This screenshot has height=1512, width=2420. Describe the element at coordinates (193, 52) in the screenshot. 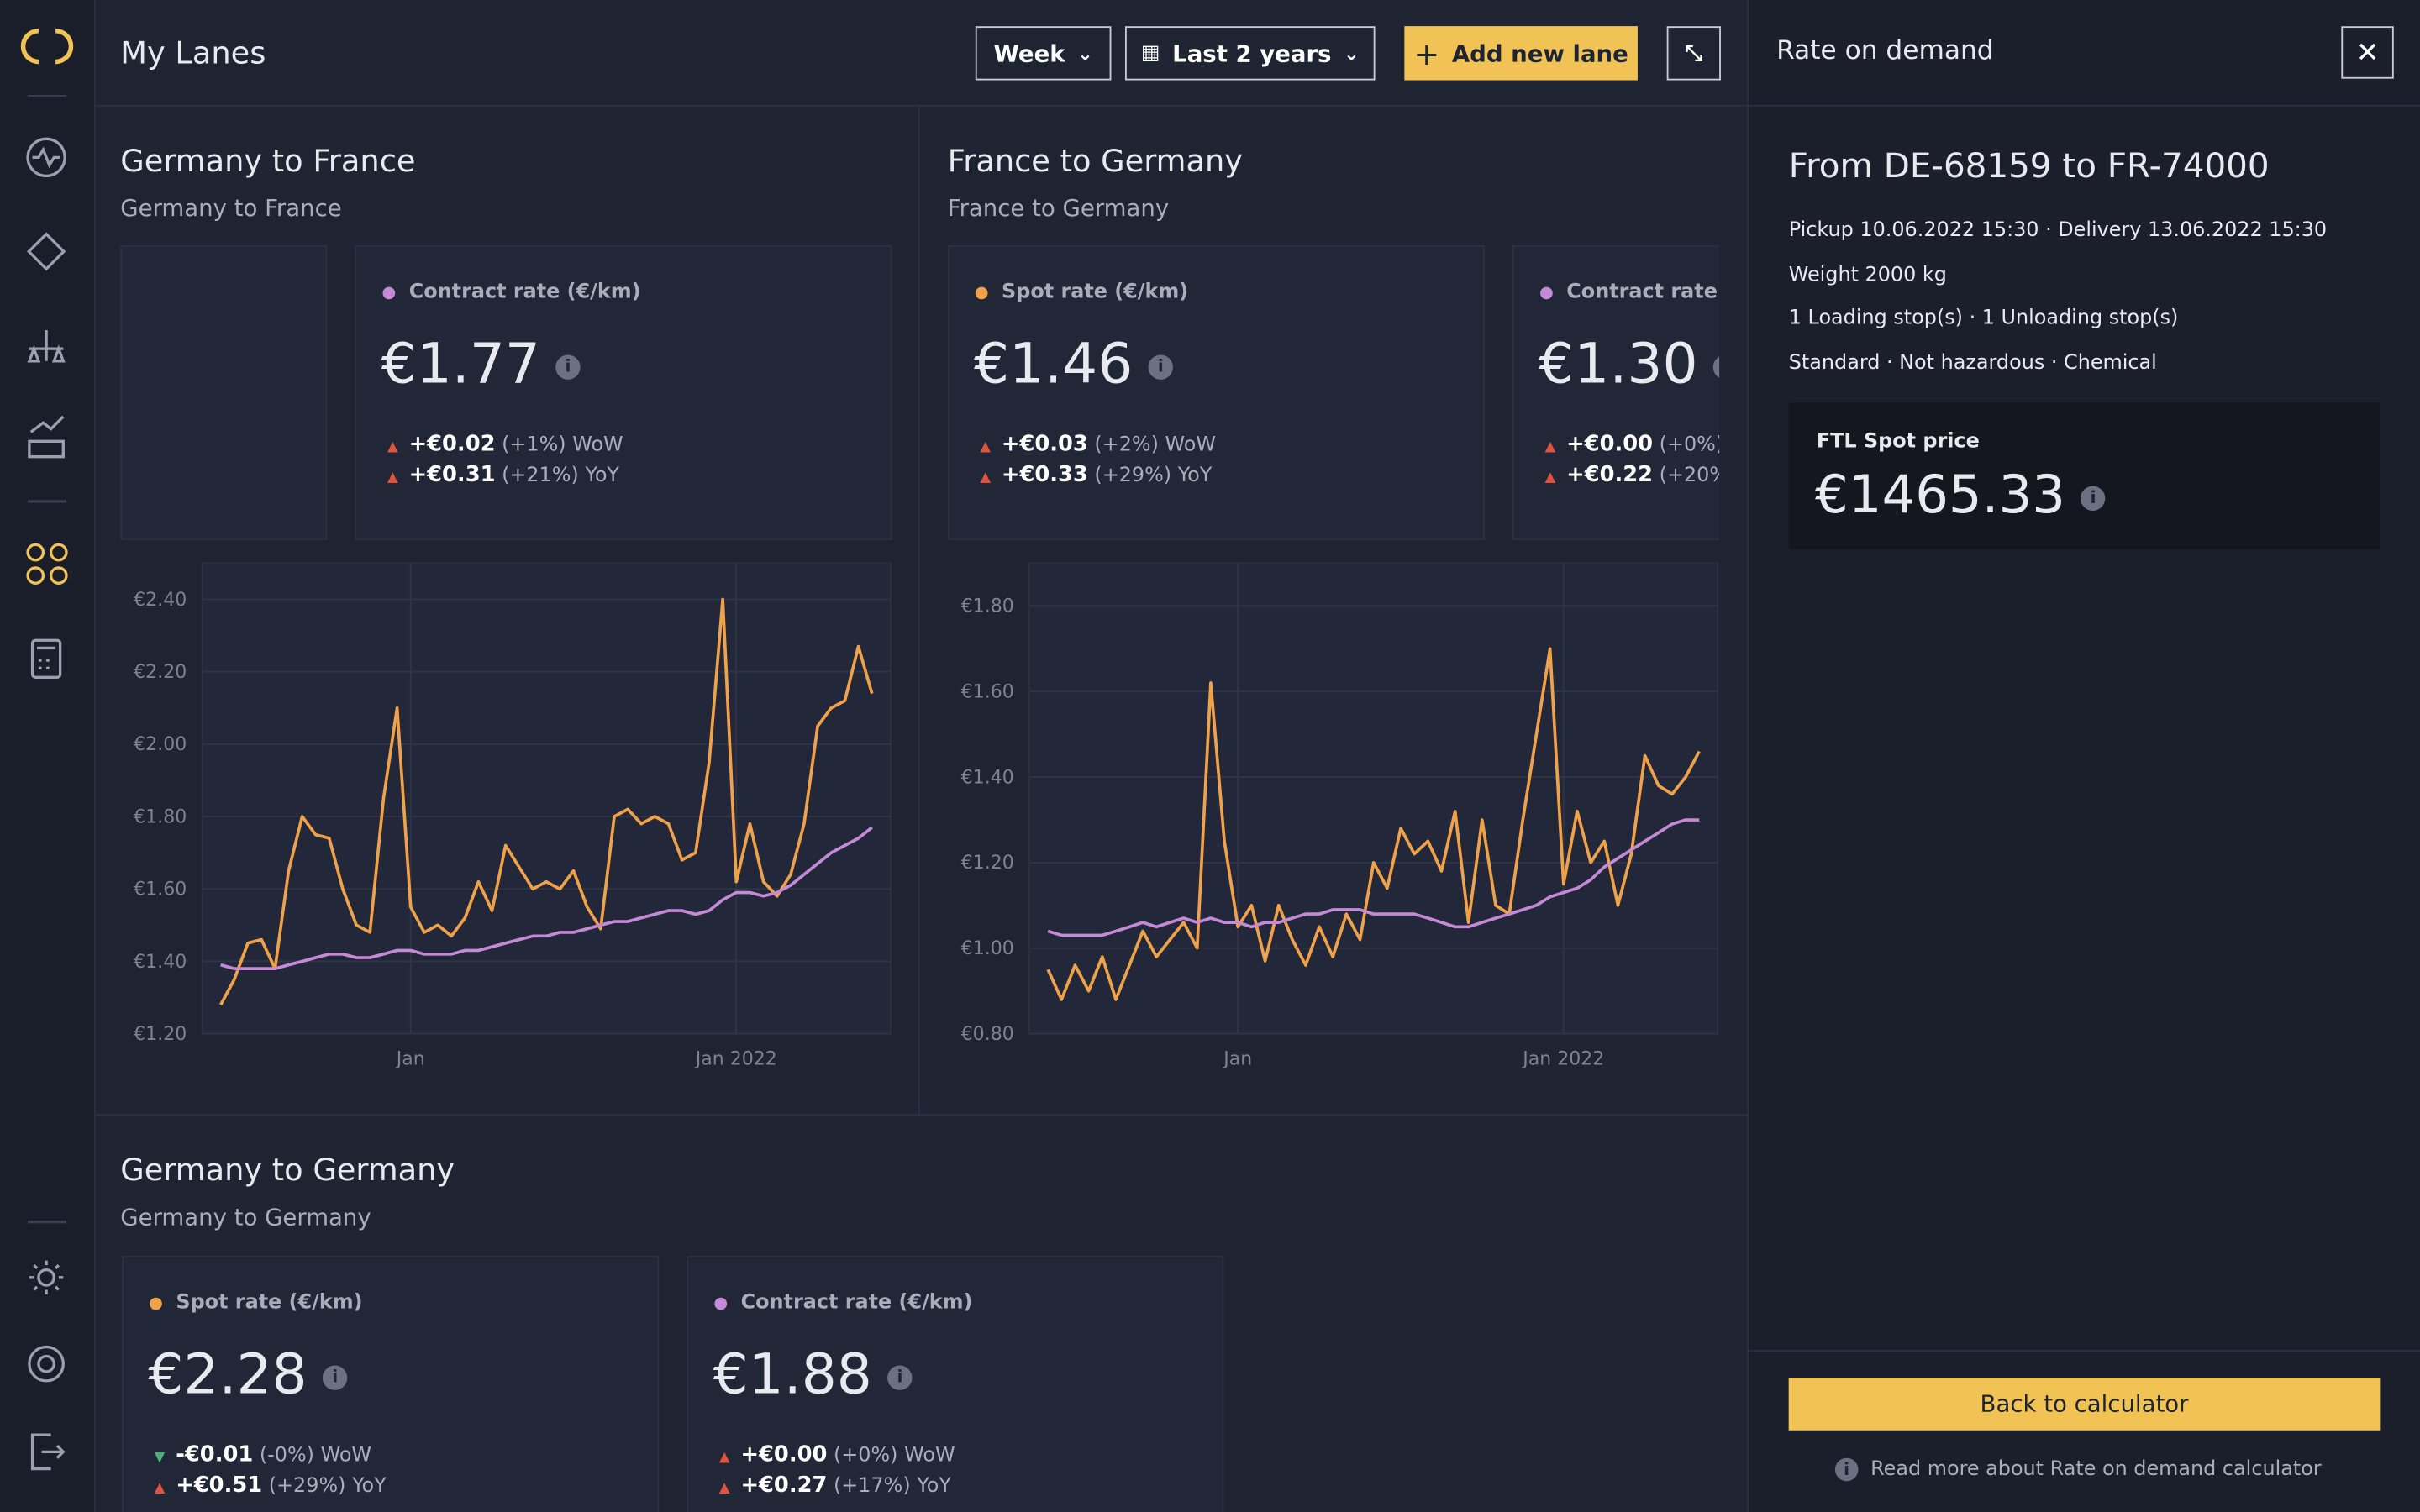

I see `page-title: My Lanes` at that location.